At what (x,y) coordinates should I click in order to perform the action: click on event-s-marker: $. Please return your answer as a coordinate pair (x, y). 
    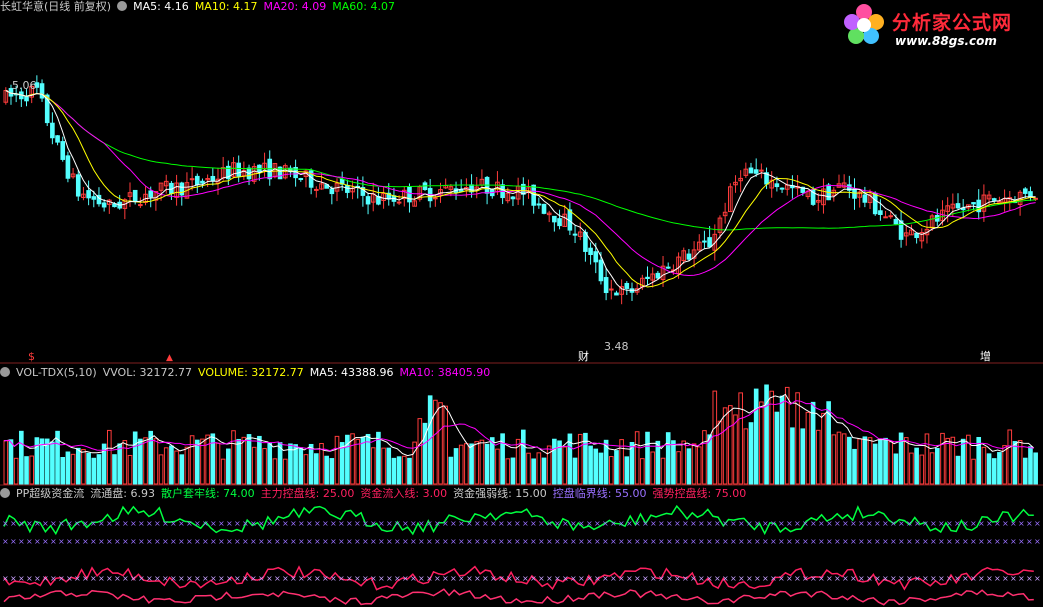
    Looking at the image, I should click on (31, 356).